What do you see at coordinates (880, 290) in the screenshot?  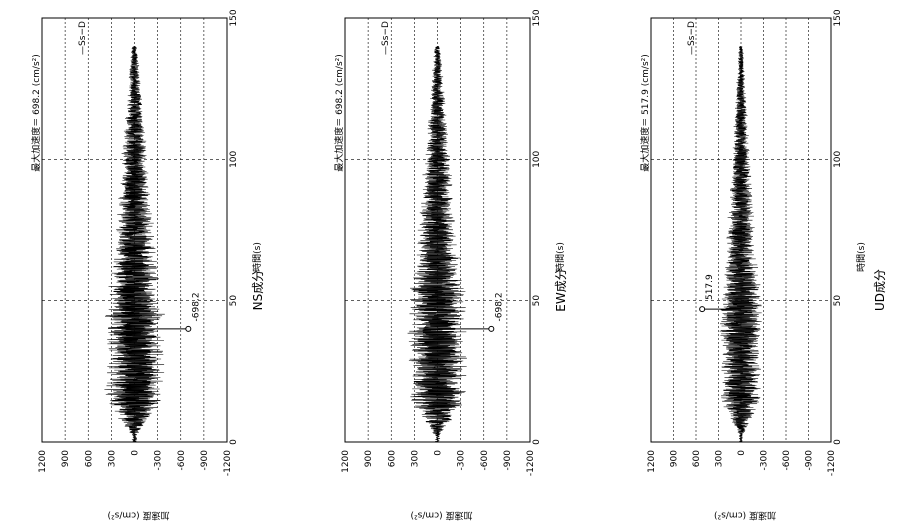 I see `component-caption: UD成分` at bounding box center [880, 290].